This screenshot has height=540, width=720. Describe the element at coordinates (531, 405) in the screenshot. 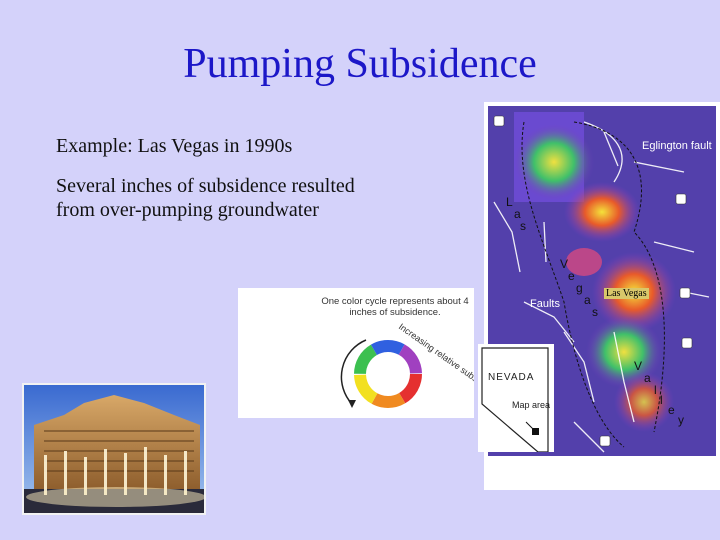

I see `map-area-label: Map area` at that location.